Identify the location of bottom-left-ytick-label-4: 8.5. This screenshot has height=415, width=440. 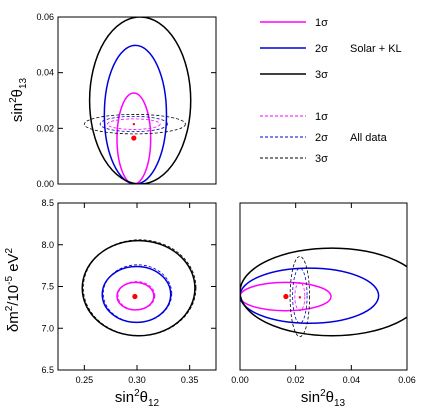
(47, 203).